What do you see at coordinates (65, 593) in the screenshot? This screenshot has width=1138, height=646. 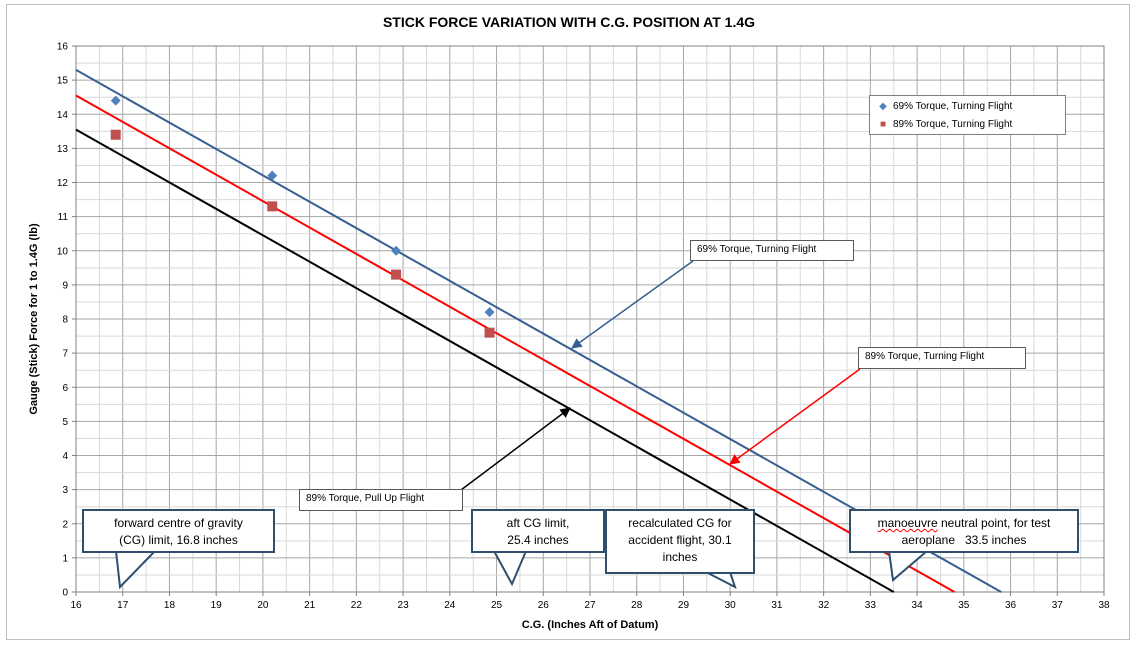 I see `y-tick-label: 0` at bounding box center [65, 593].